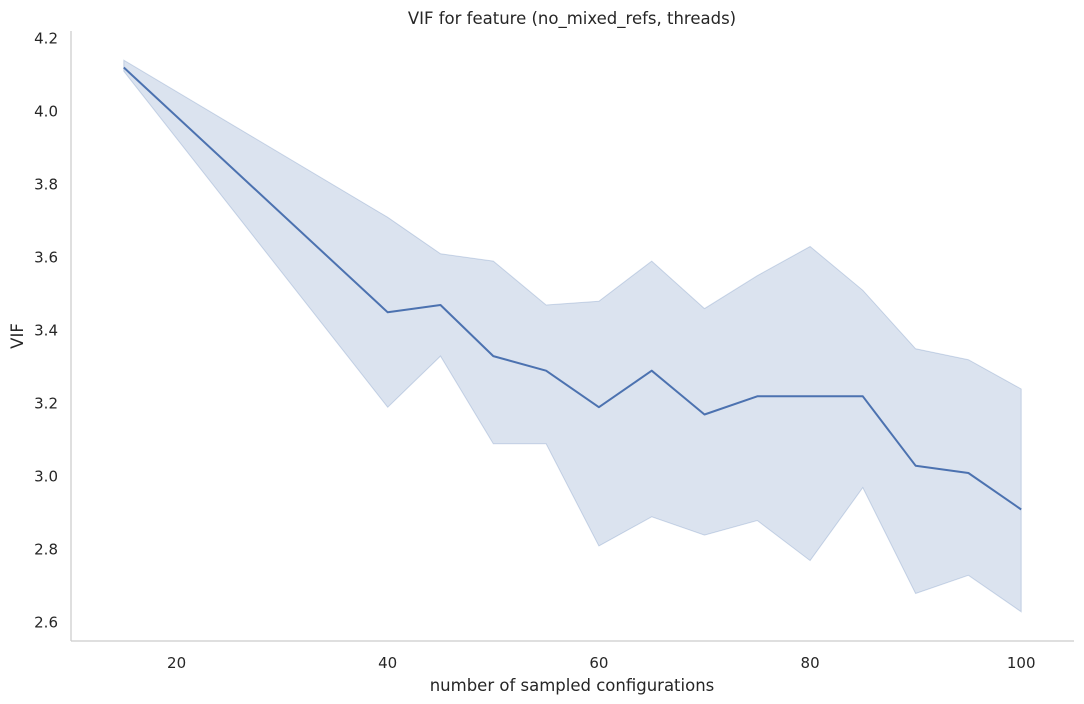  I want to click on y-axis-label: VIF, so click(17, 336).